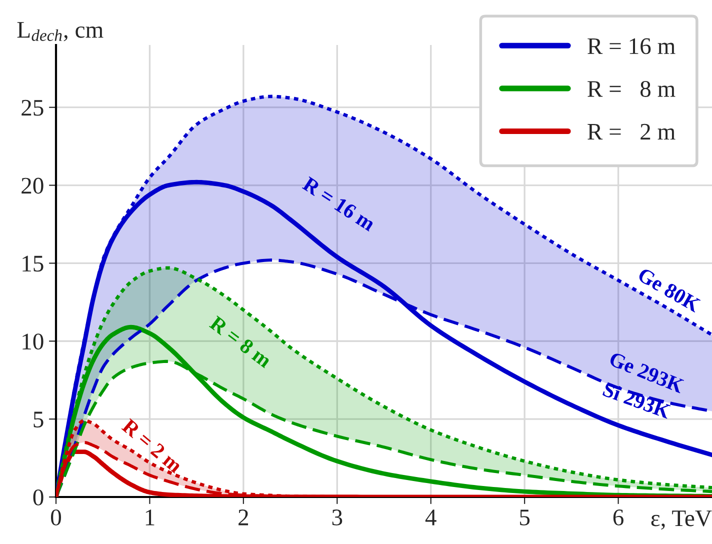 This screenshot has height=544, width=712. I want to click on legend-label: R = 8 m, so click(632, 89).